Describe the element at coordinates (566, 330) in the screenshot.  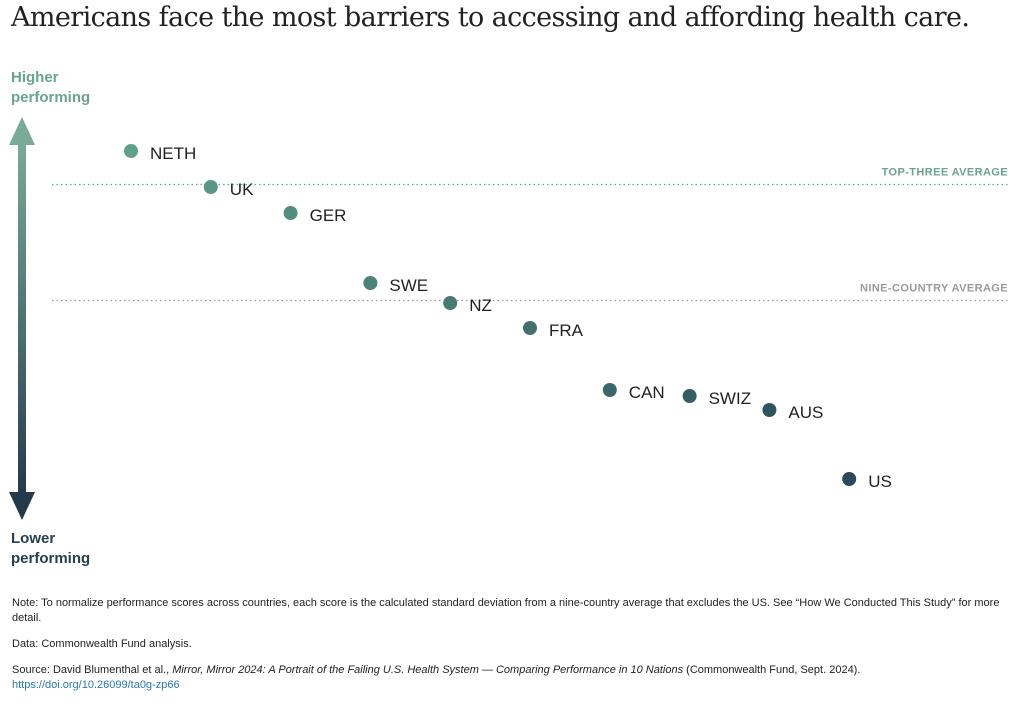
I see `data-label-fra: FRA` at that location.